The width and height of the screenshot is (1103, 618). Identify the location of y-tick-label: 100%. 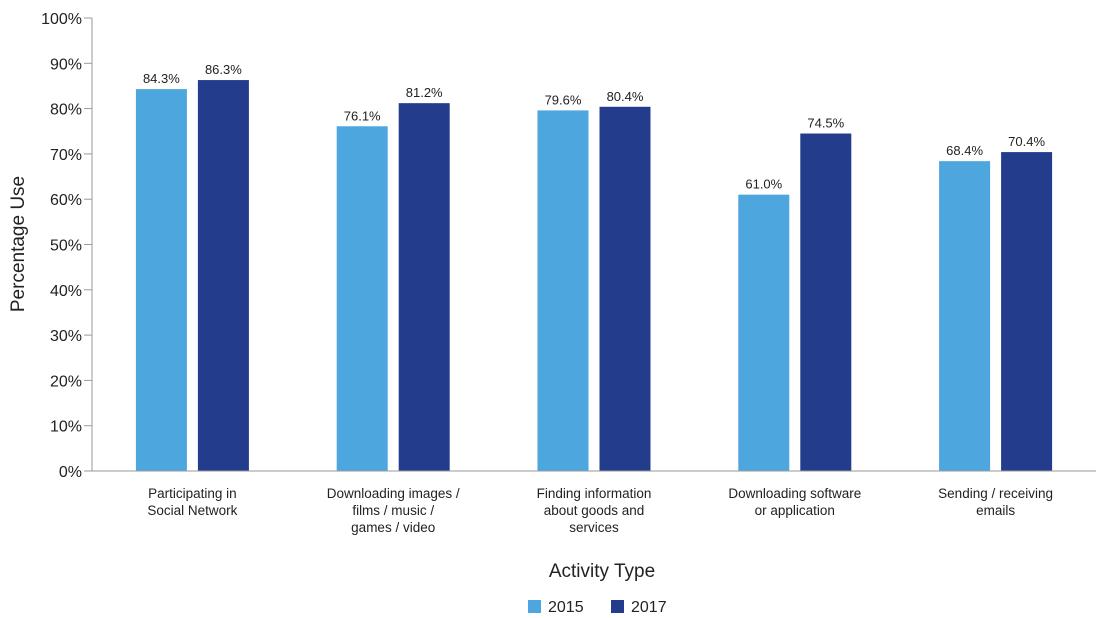
(61, 19).